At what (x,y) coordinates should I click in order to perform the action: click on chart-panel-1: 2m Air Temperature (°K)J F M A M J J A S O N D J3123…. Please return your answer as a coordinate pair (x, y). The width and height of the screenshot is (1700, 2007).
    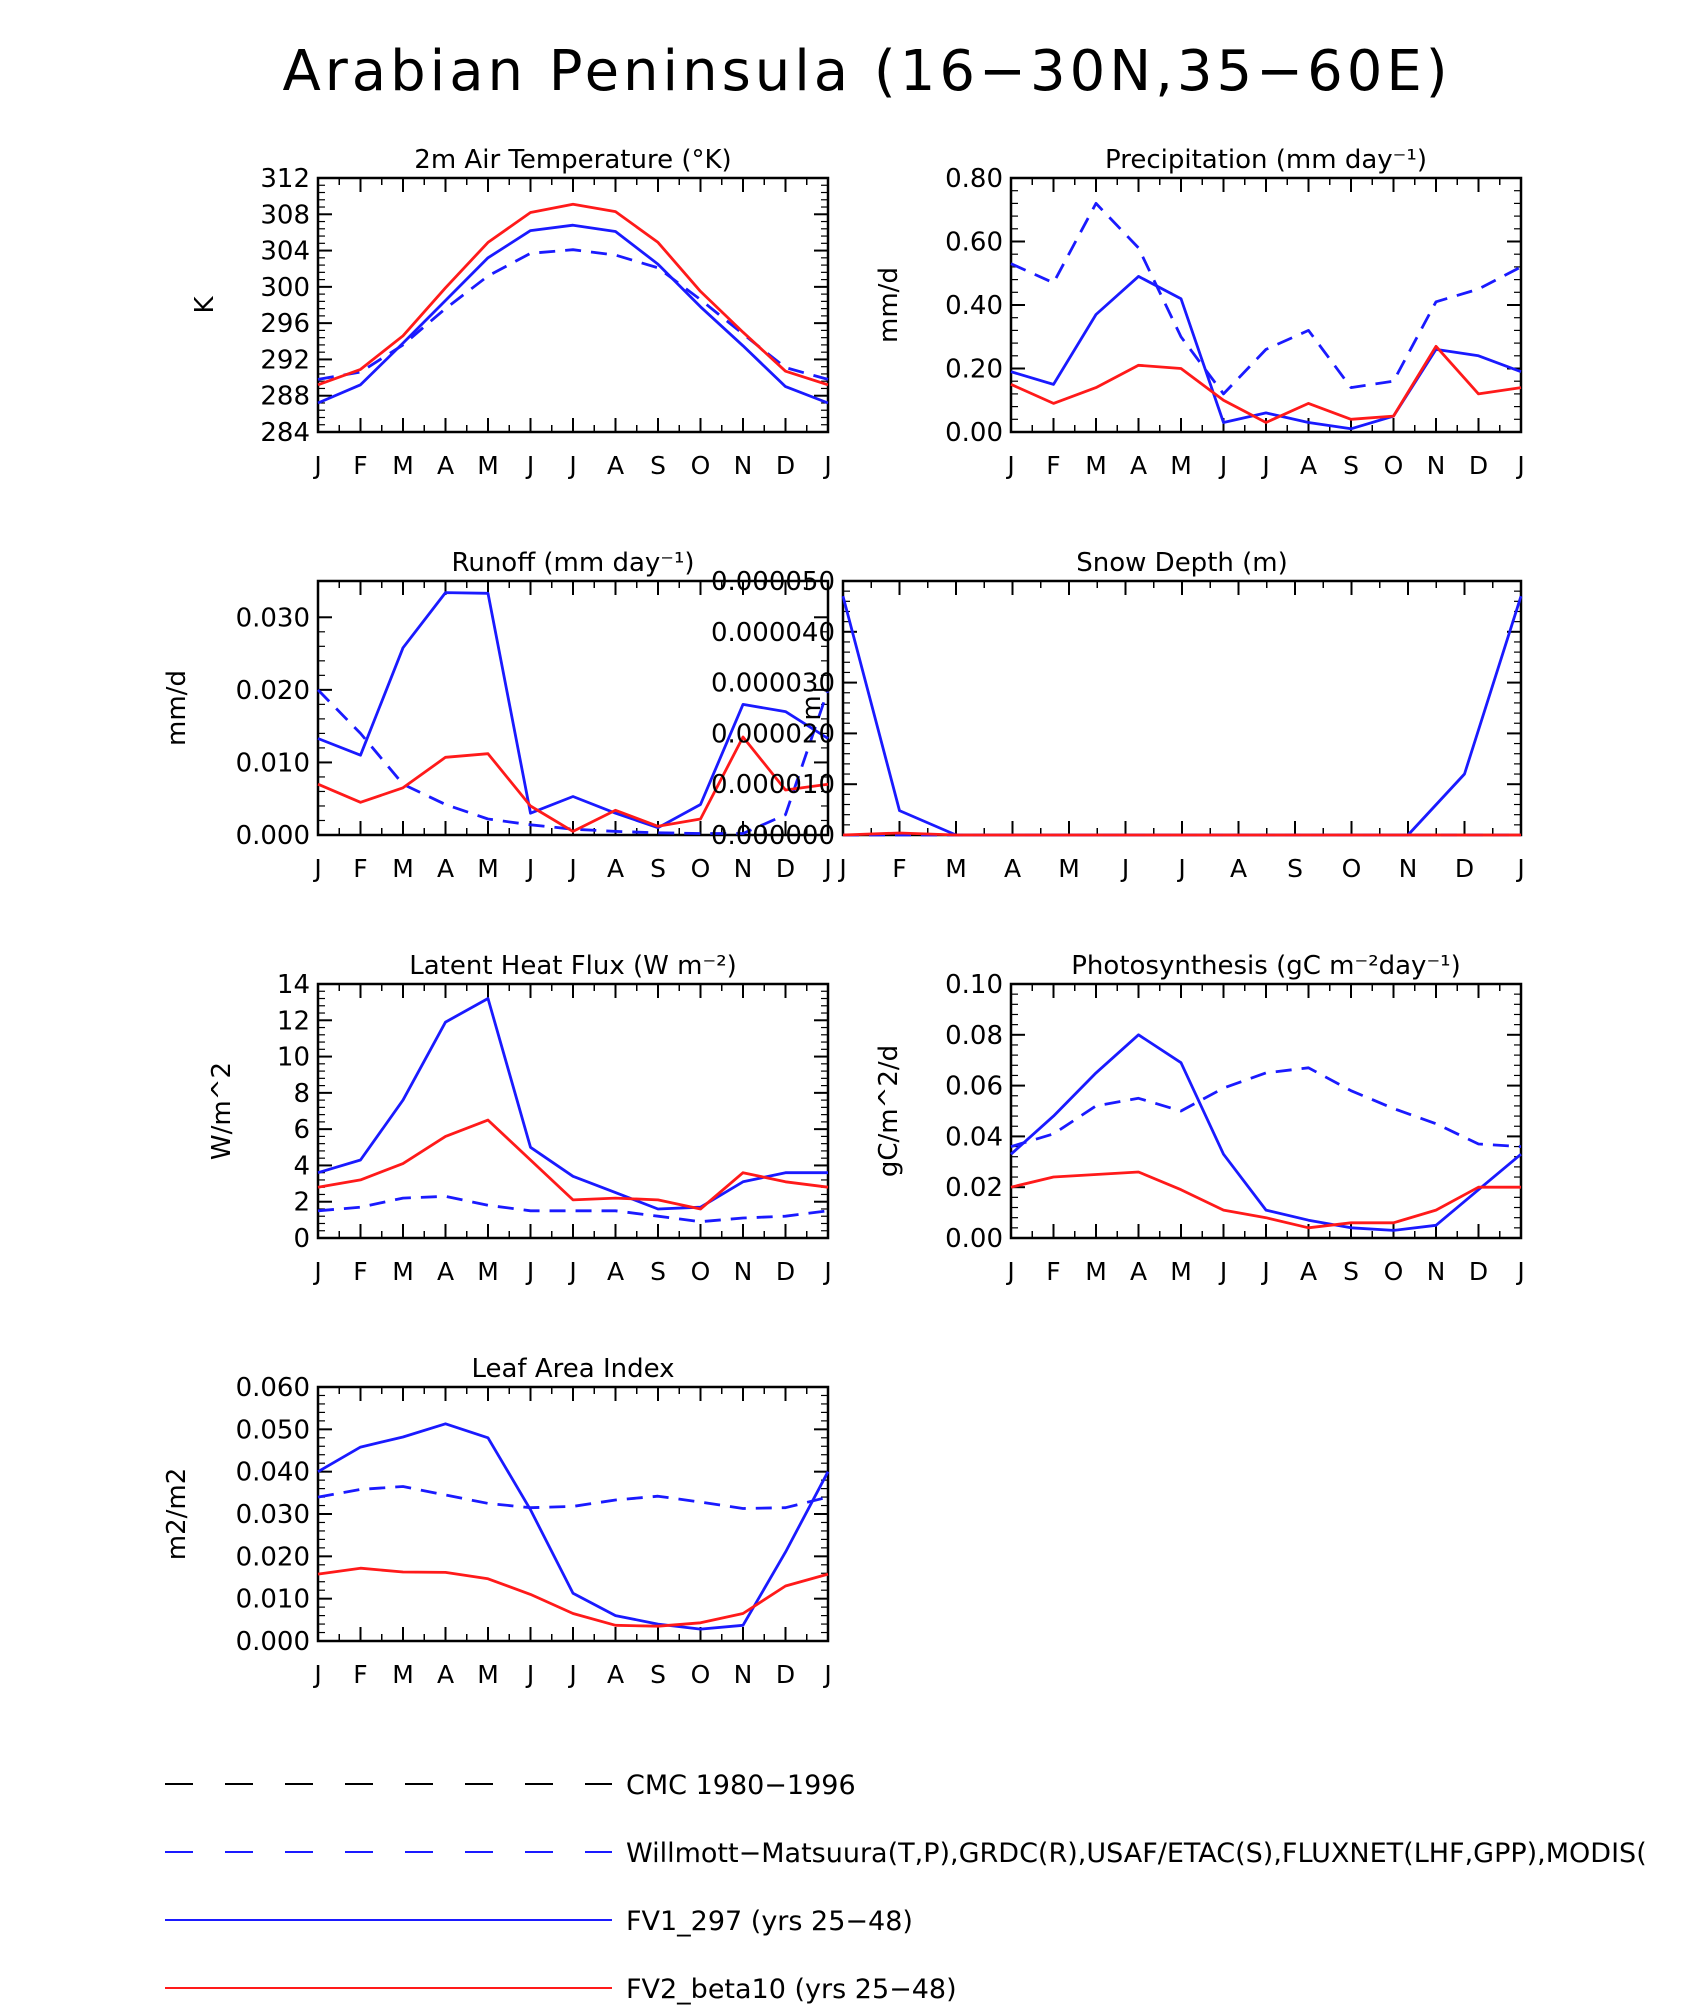
    Looking at the image, I should click on (511, 312).